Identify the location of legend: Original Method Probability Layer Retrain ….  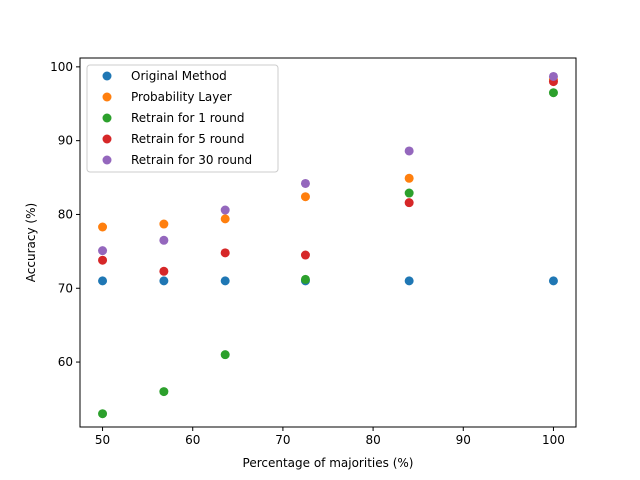
(182, 118).